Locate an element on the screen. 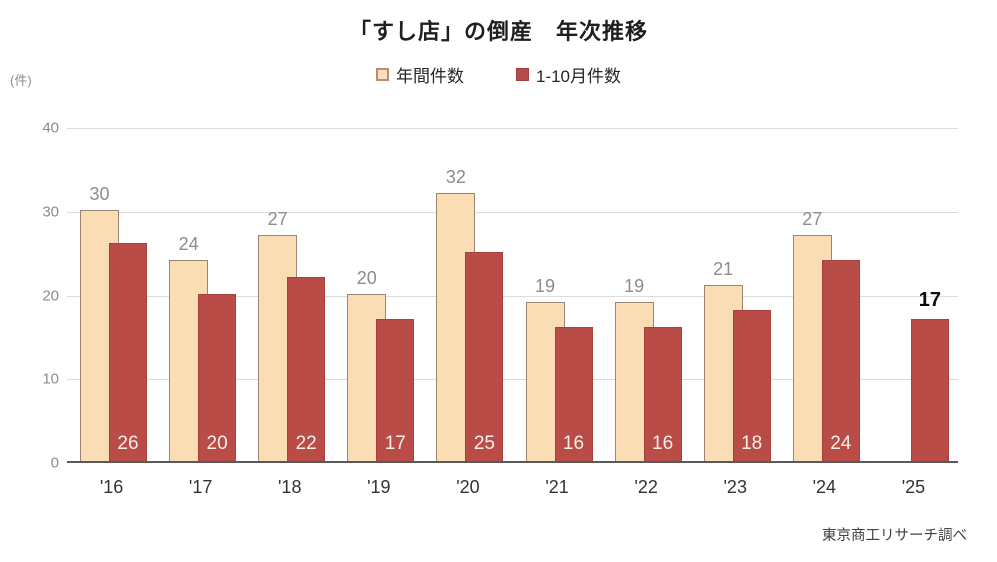  legend-swatch-jan-oct is located at coordinates (522, 74).